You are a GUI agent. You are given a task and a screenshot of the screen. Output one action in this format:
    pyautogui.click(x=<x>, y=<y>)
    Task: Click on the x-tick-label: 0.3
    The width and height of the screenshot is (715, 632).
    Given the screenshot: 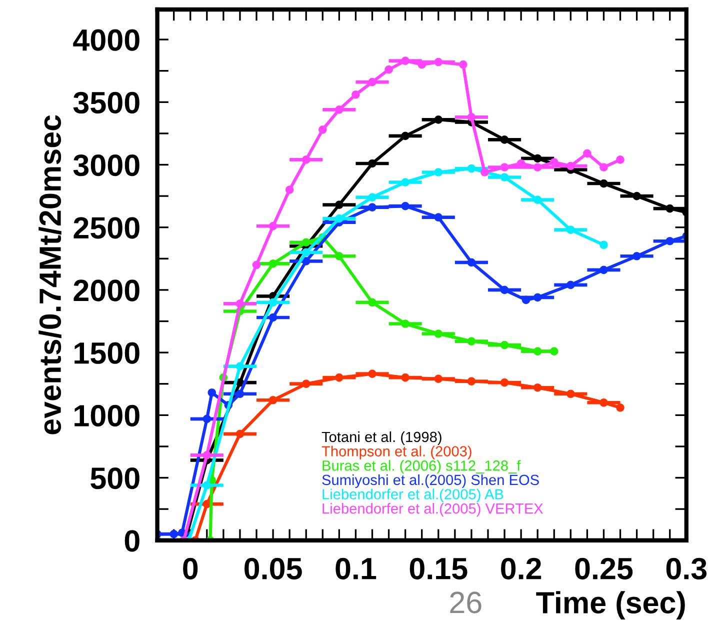 What is the action you would take?
    pyautogui.click(x=686, y=569)
    